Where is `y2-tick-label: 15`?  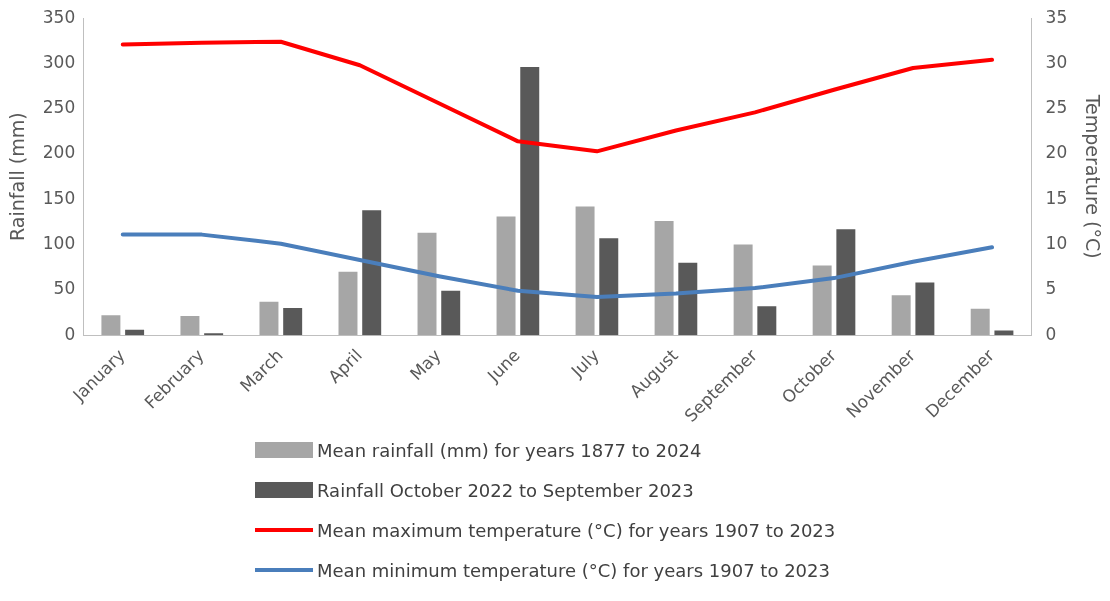 y2-tick-label: 15 is located at coordinates (1056, 197).